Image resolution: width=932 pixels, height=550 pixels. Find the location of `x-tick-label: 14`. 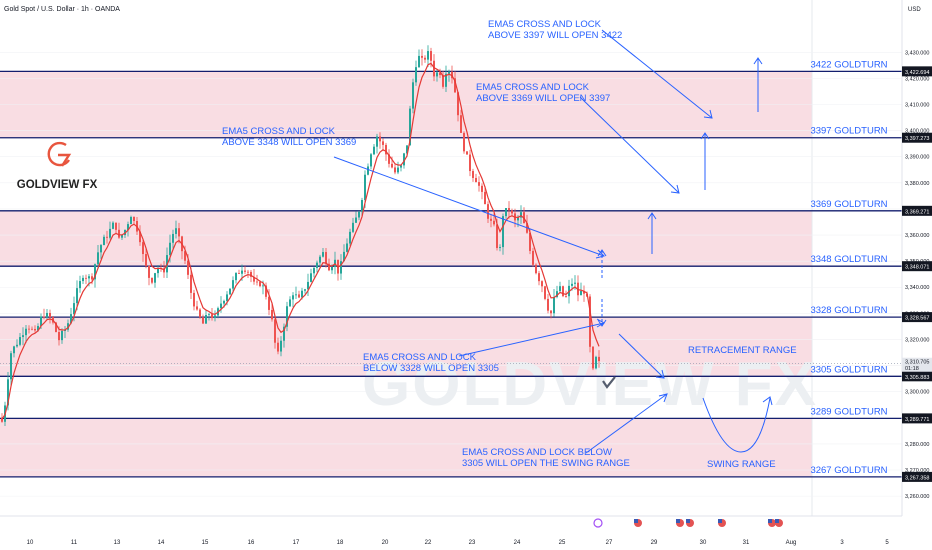

x-tick-label: 14 is located at coordinates (161, 543).